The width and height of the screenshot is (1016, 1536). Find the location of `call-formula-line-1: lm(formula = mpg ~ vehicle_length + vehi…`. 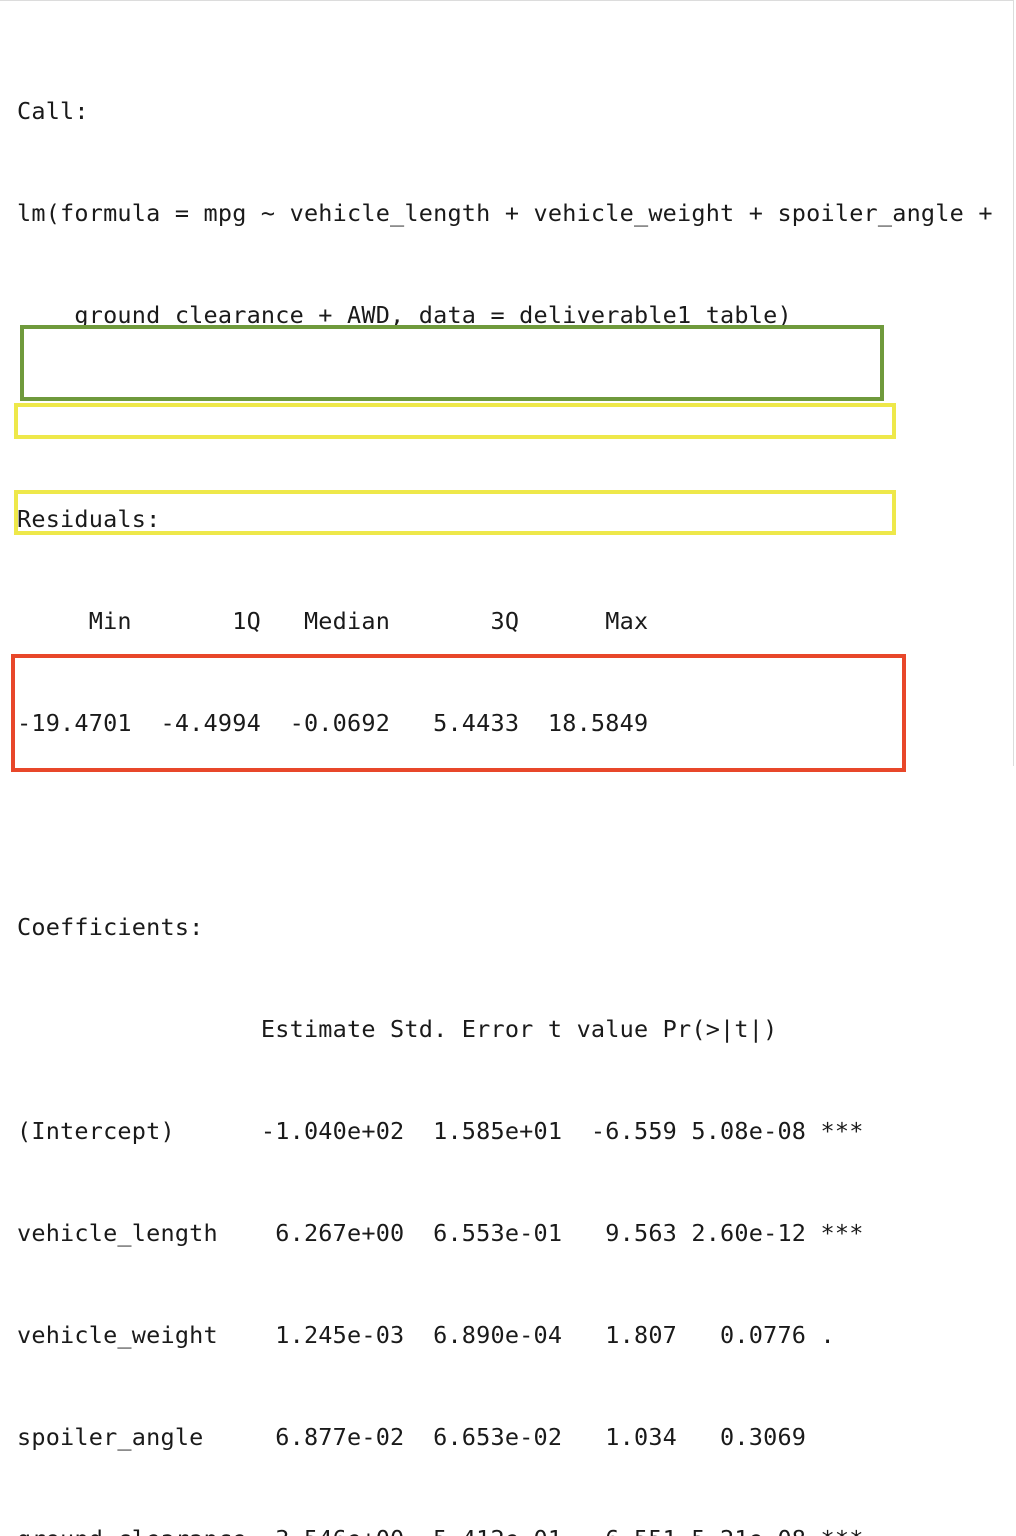

call-formula-line-1: lm(formula = mpg ~ vehicle_length + vehi… is located at coordinates (505, 213).